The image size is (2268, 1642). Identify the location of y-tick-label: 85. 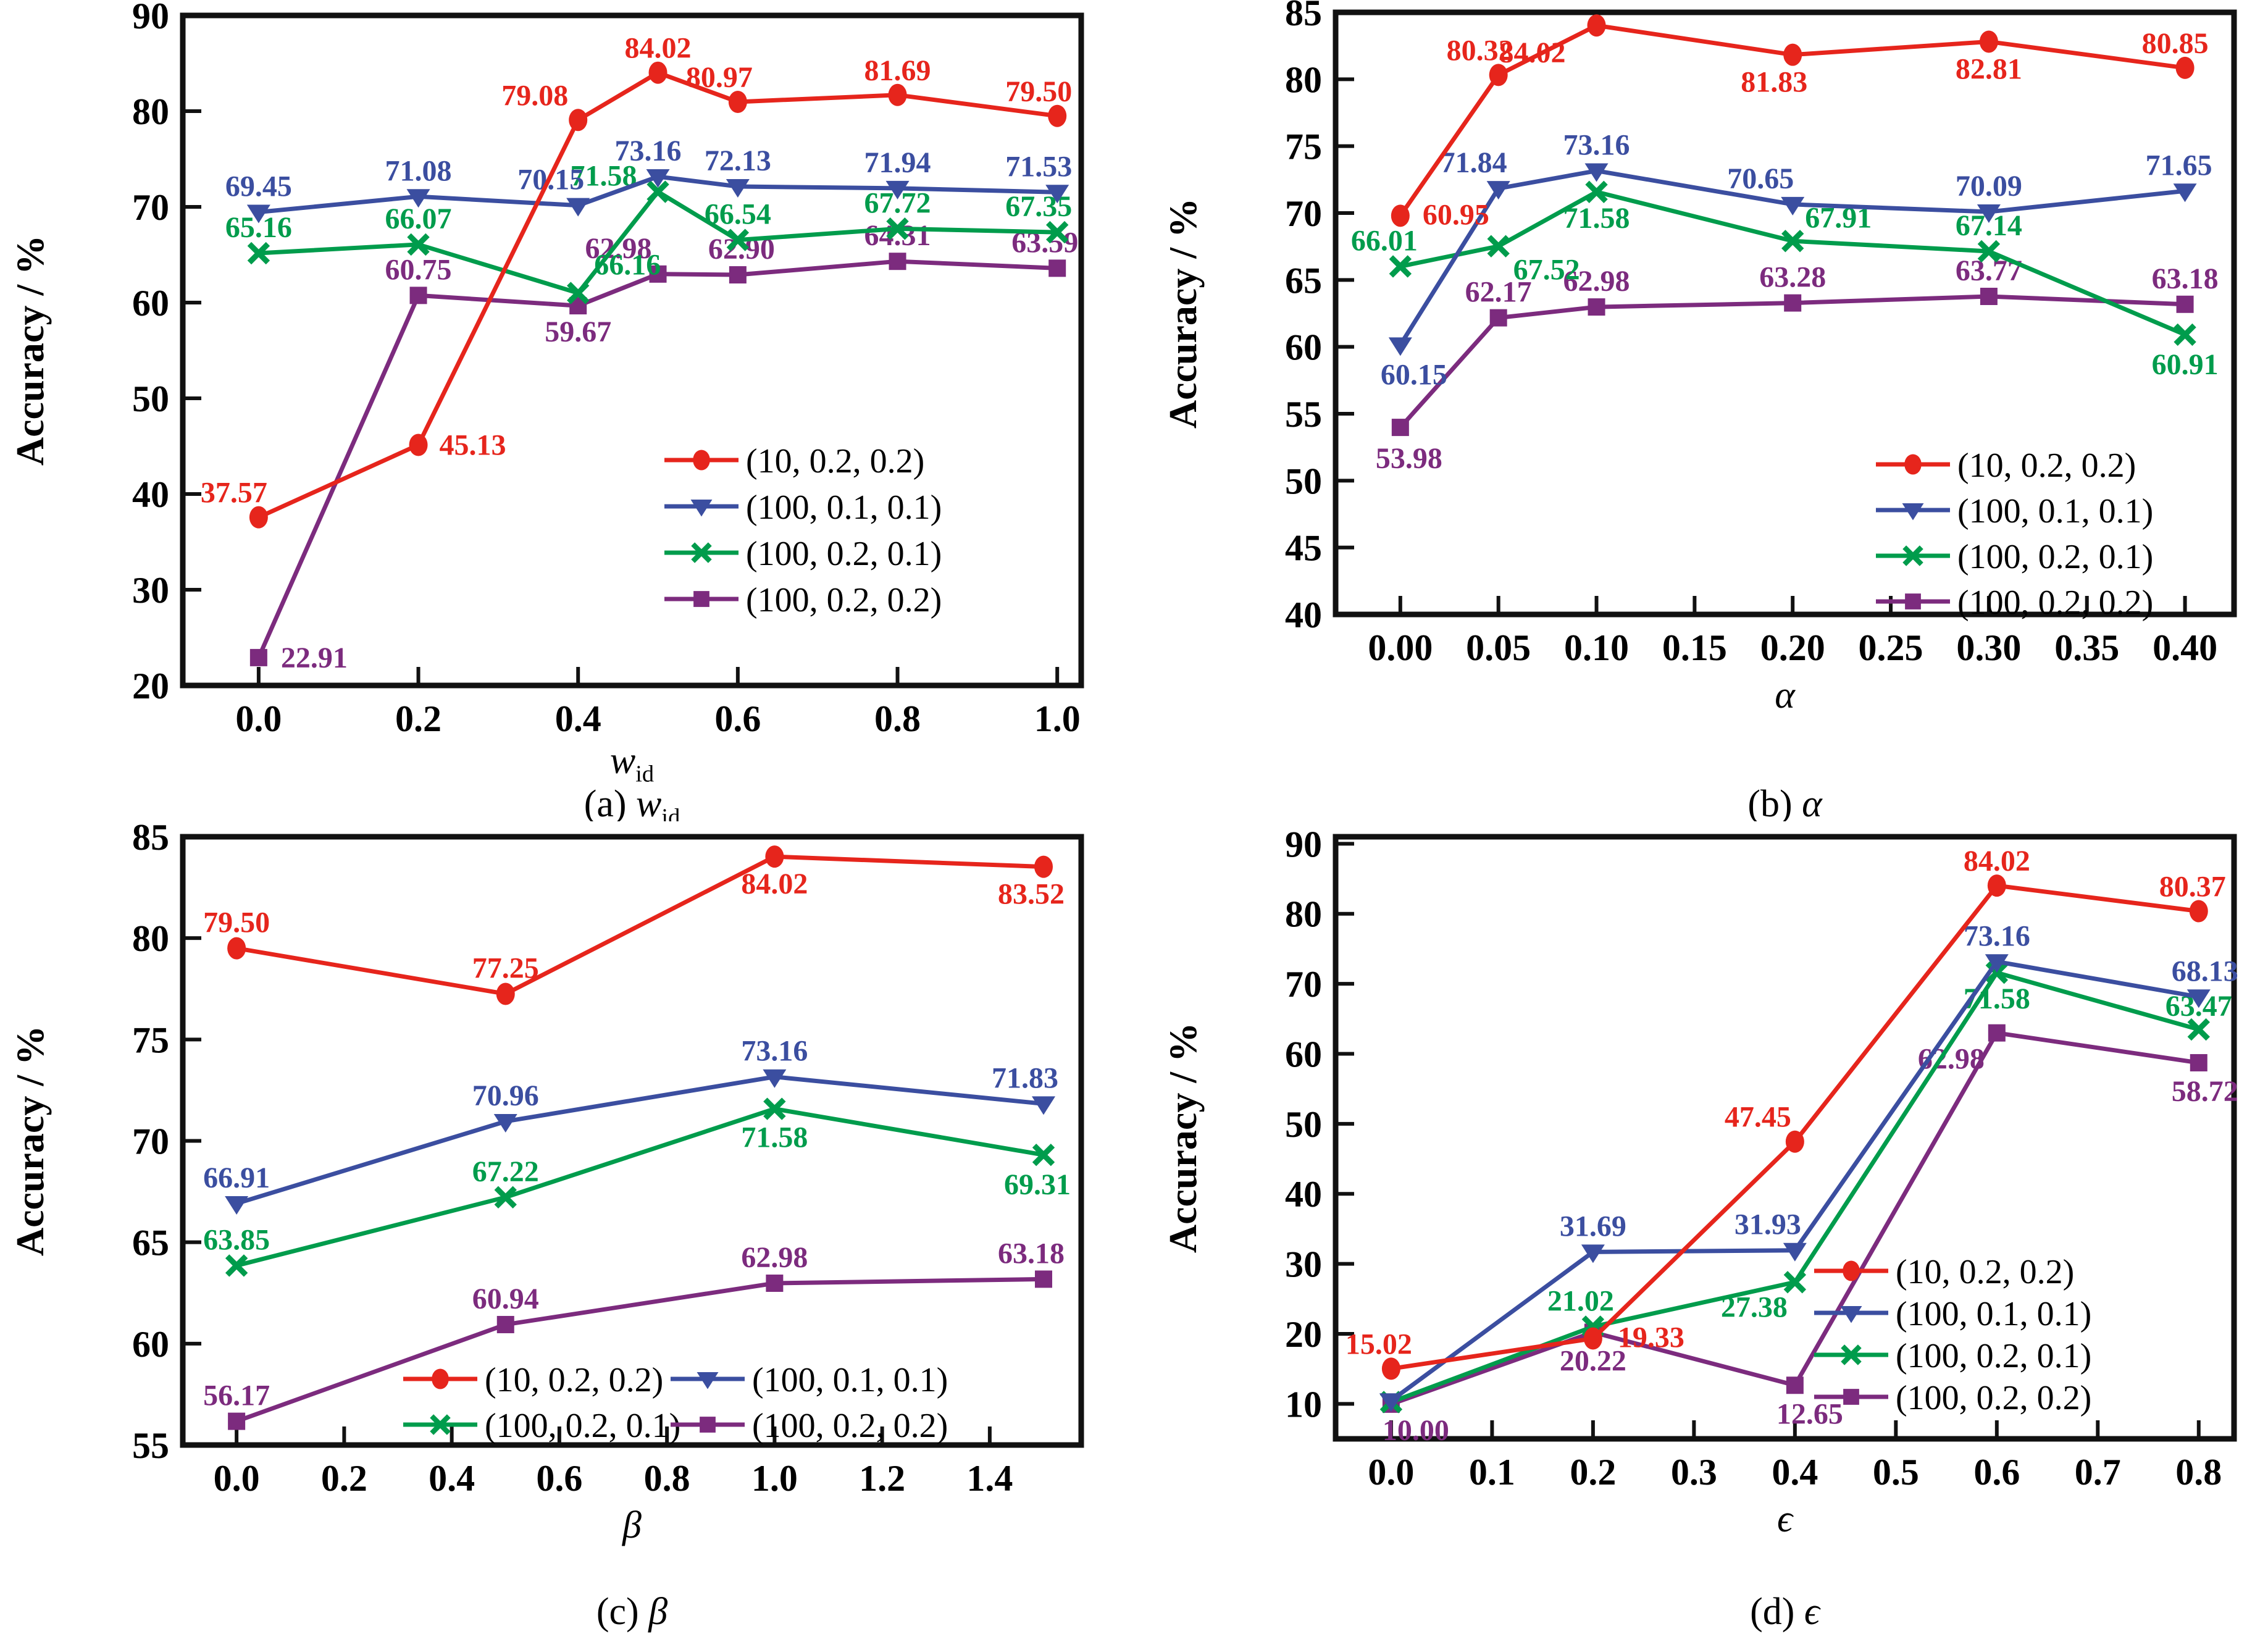
(1303, 17).